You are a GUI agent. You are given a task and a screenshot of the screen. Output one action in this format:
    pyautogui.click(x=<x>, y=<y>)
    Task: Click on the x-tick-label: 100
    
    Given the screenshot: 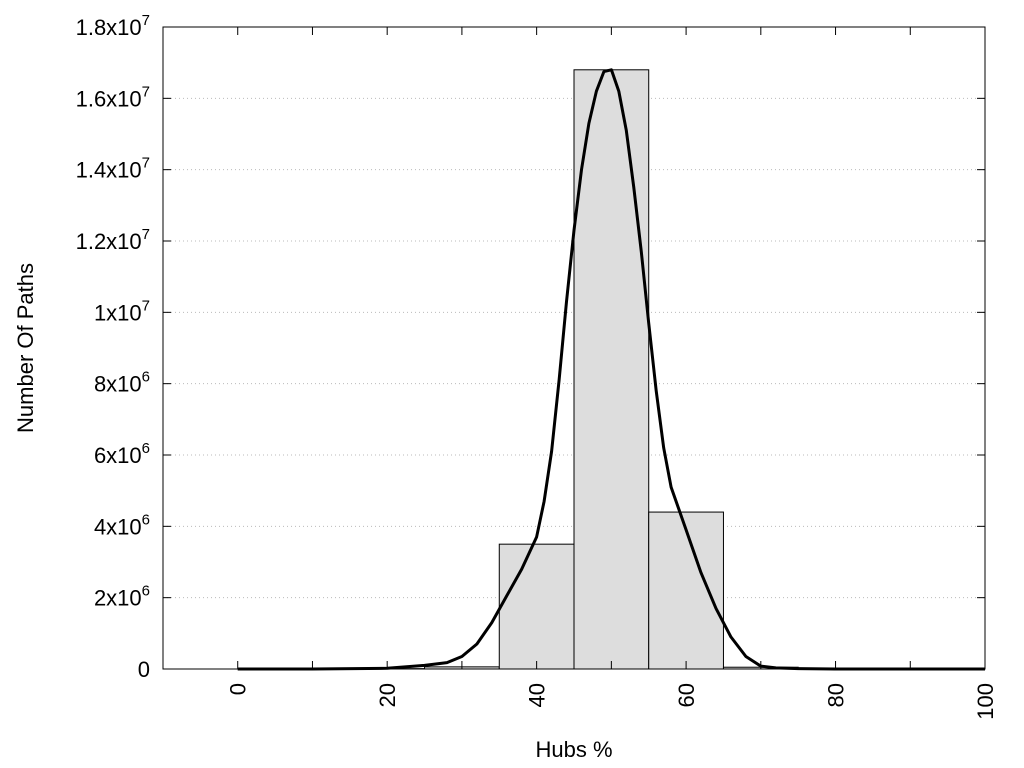 What is the action you would take?
    pyautogui.click(x=985, y=701)
    